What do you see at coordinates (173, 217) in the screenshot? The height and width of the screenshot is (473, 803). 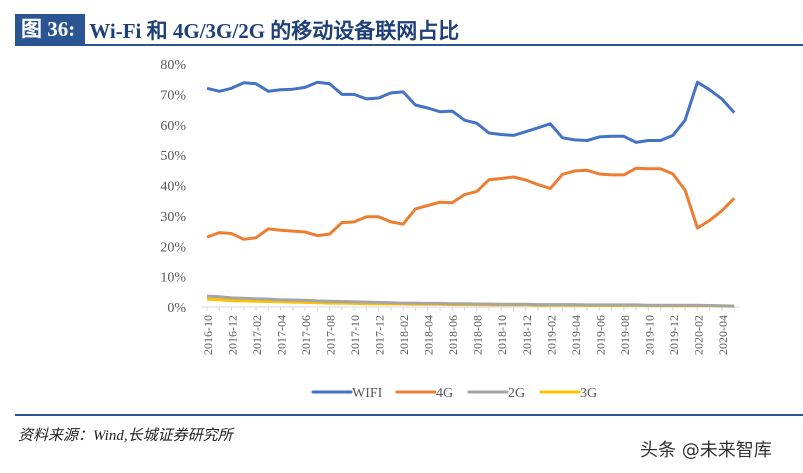 I see `y-tick-label: 30%` at bounding box center [173, 217].